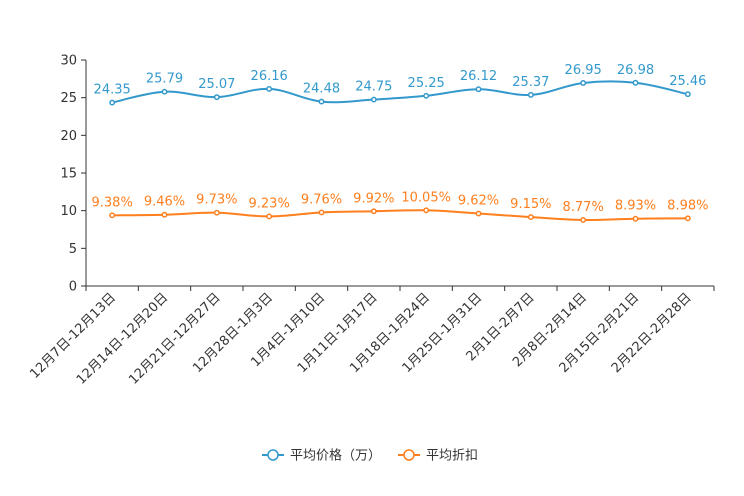 The width and height of the screenshot is (744, 496). What do you see at coordinates (478, 201) in the screenshot?
I see `data-label: 9.62%` at bounding box center [478, 201].